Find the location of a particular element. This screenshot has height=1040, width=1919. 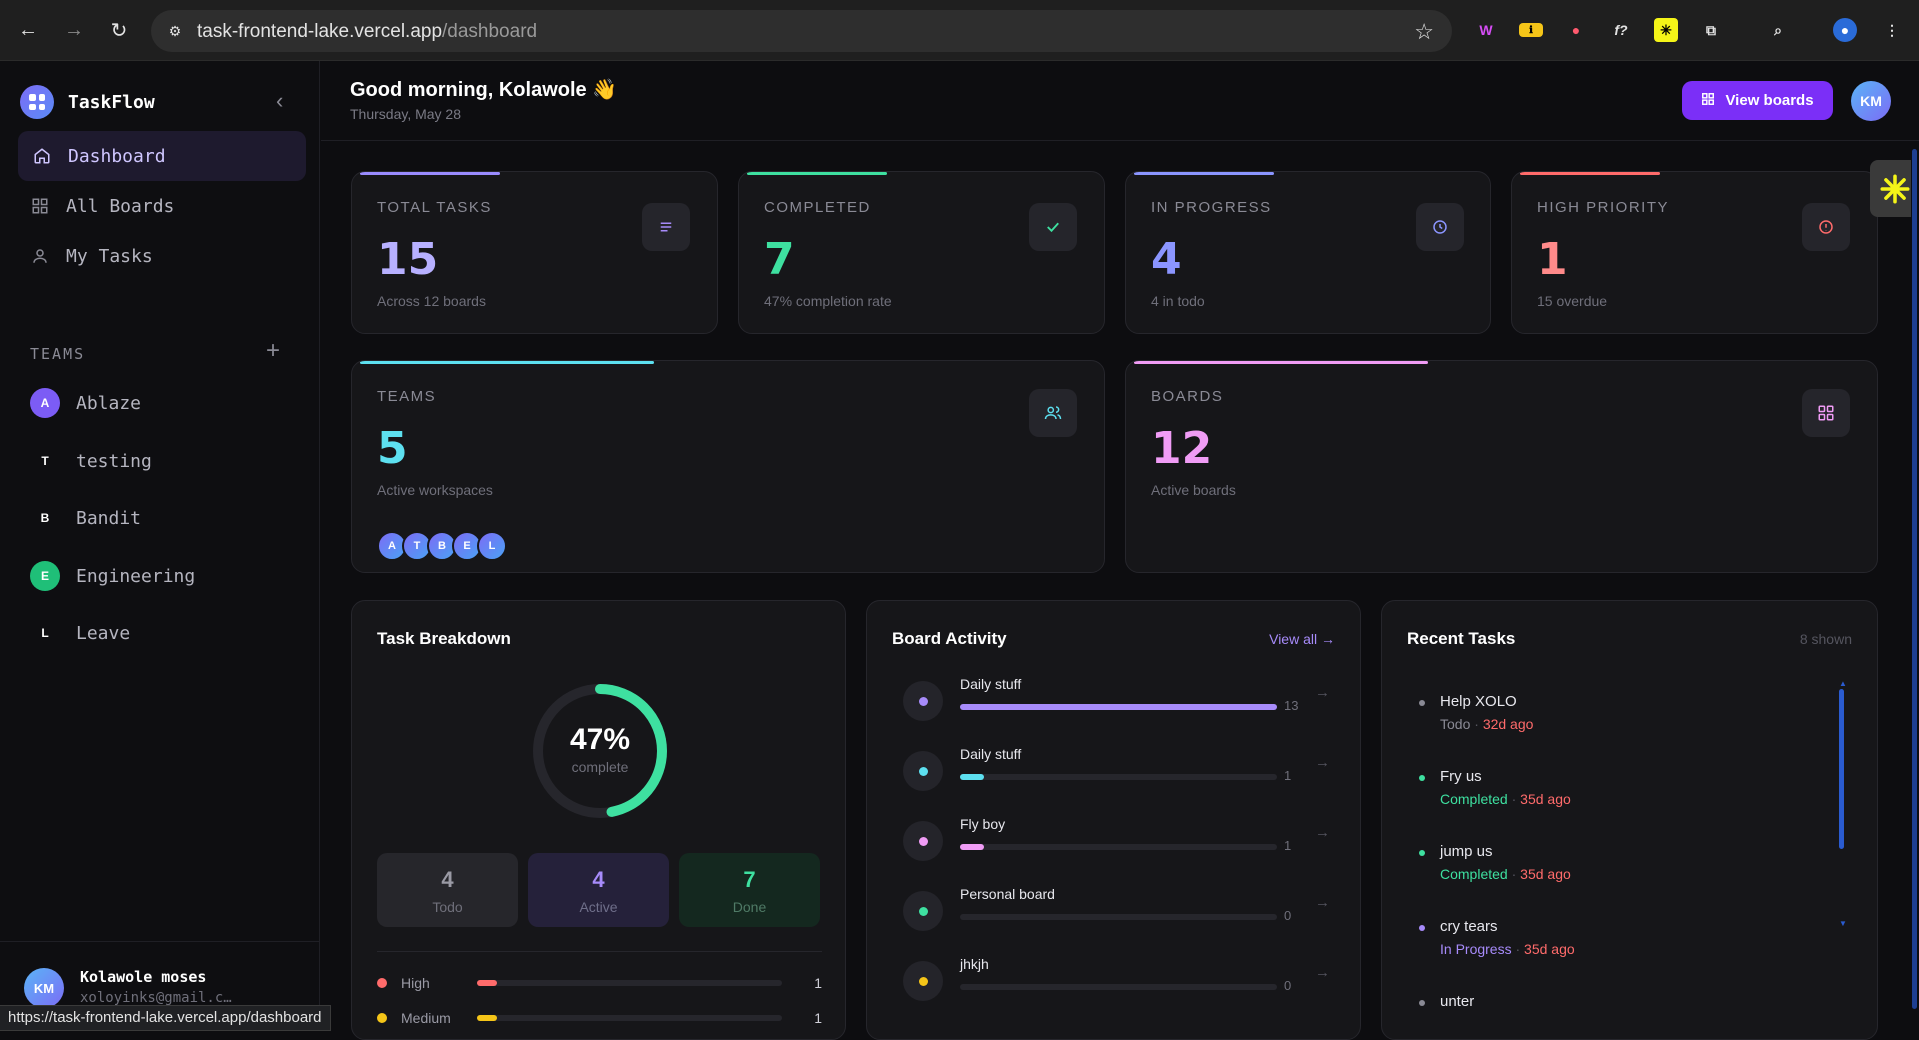

stat-label: TEAMS is located at coordinates (407, 396).